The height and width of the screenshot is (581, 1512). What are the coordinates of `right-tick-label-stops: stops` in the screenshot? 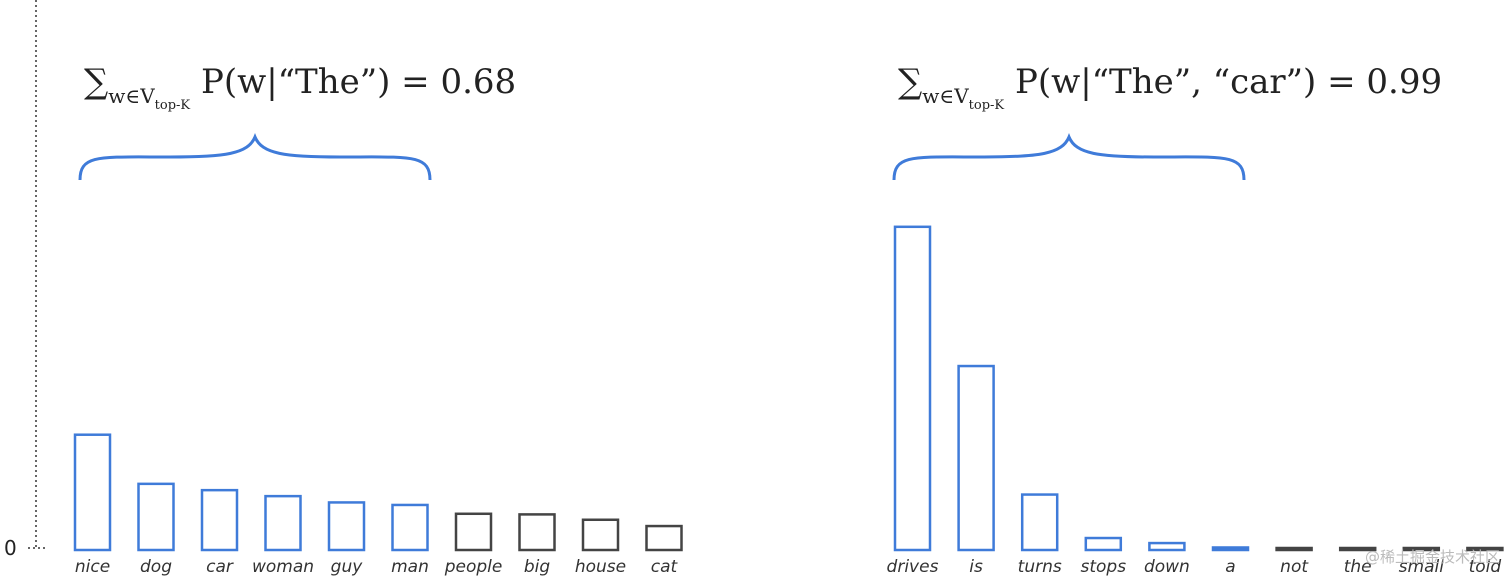 It's located at (1104, 567).